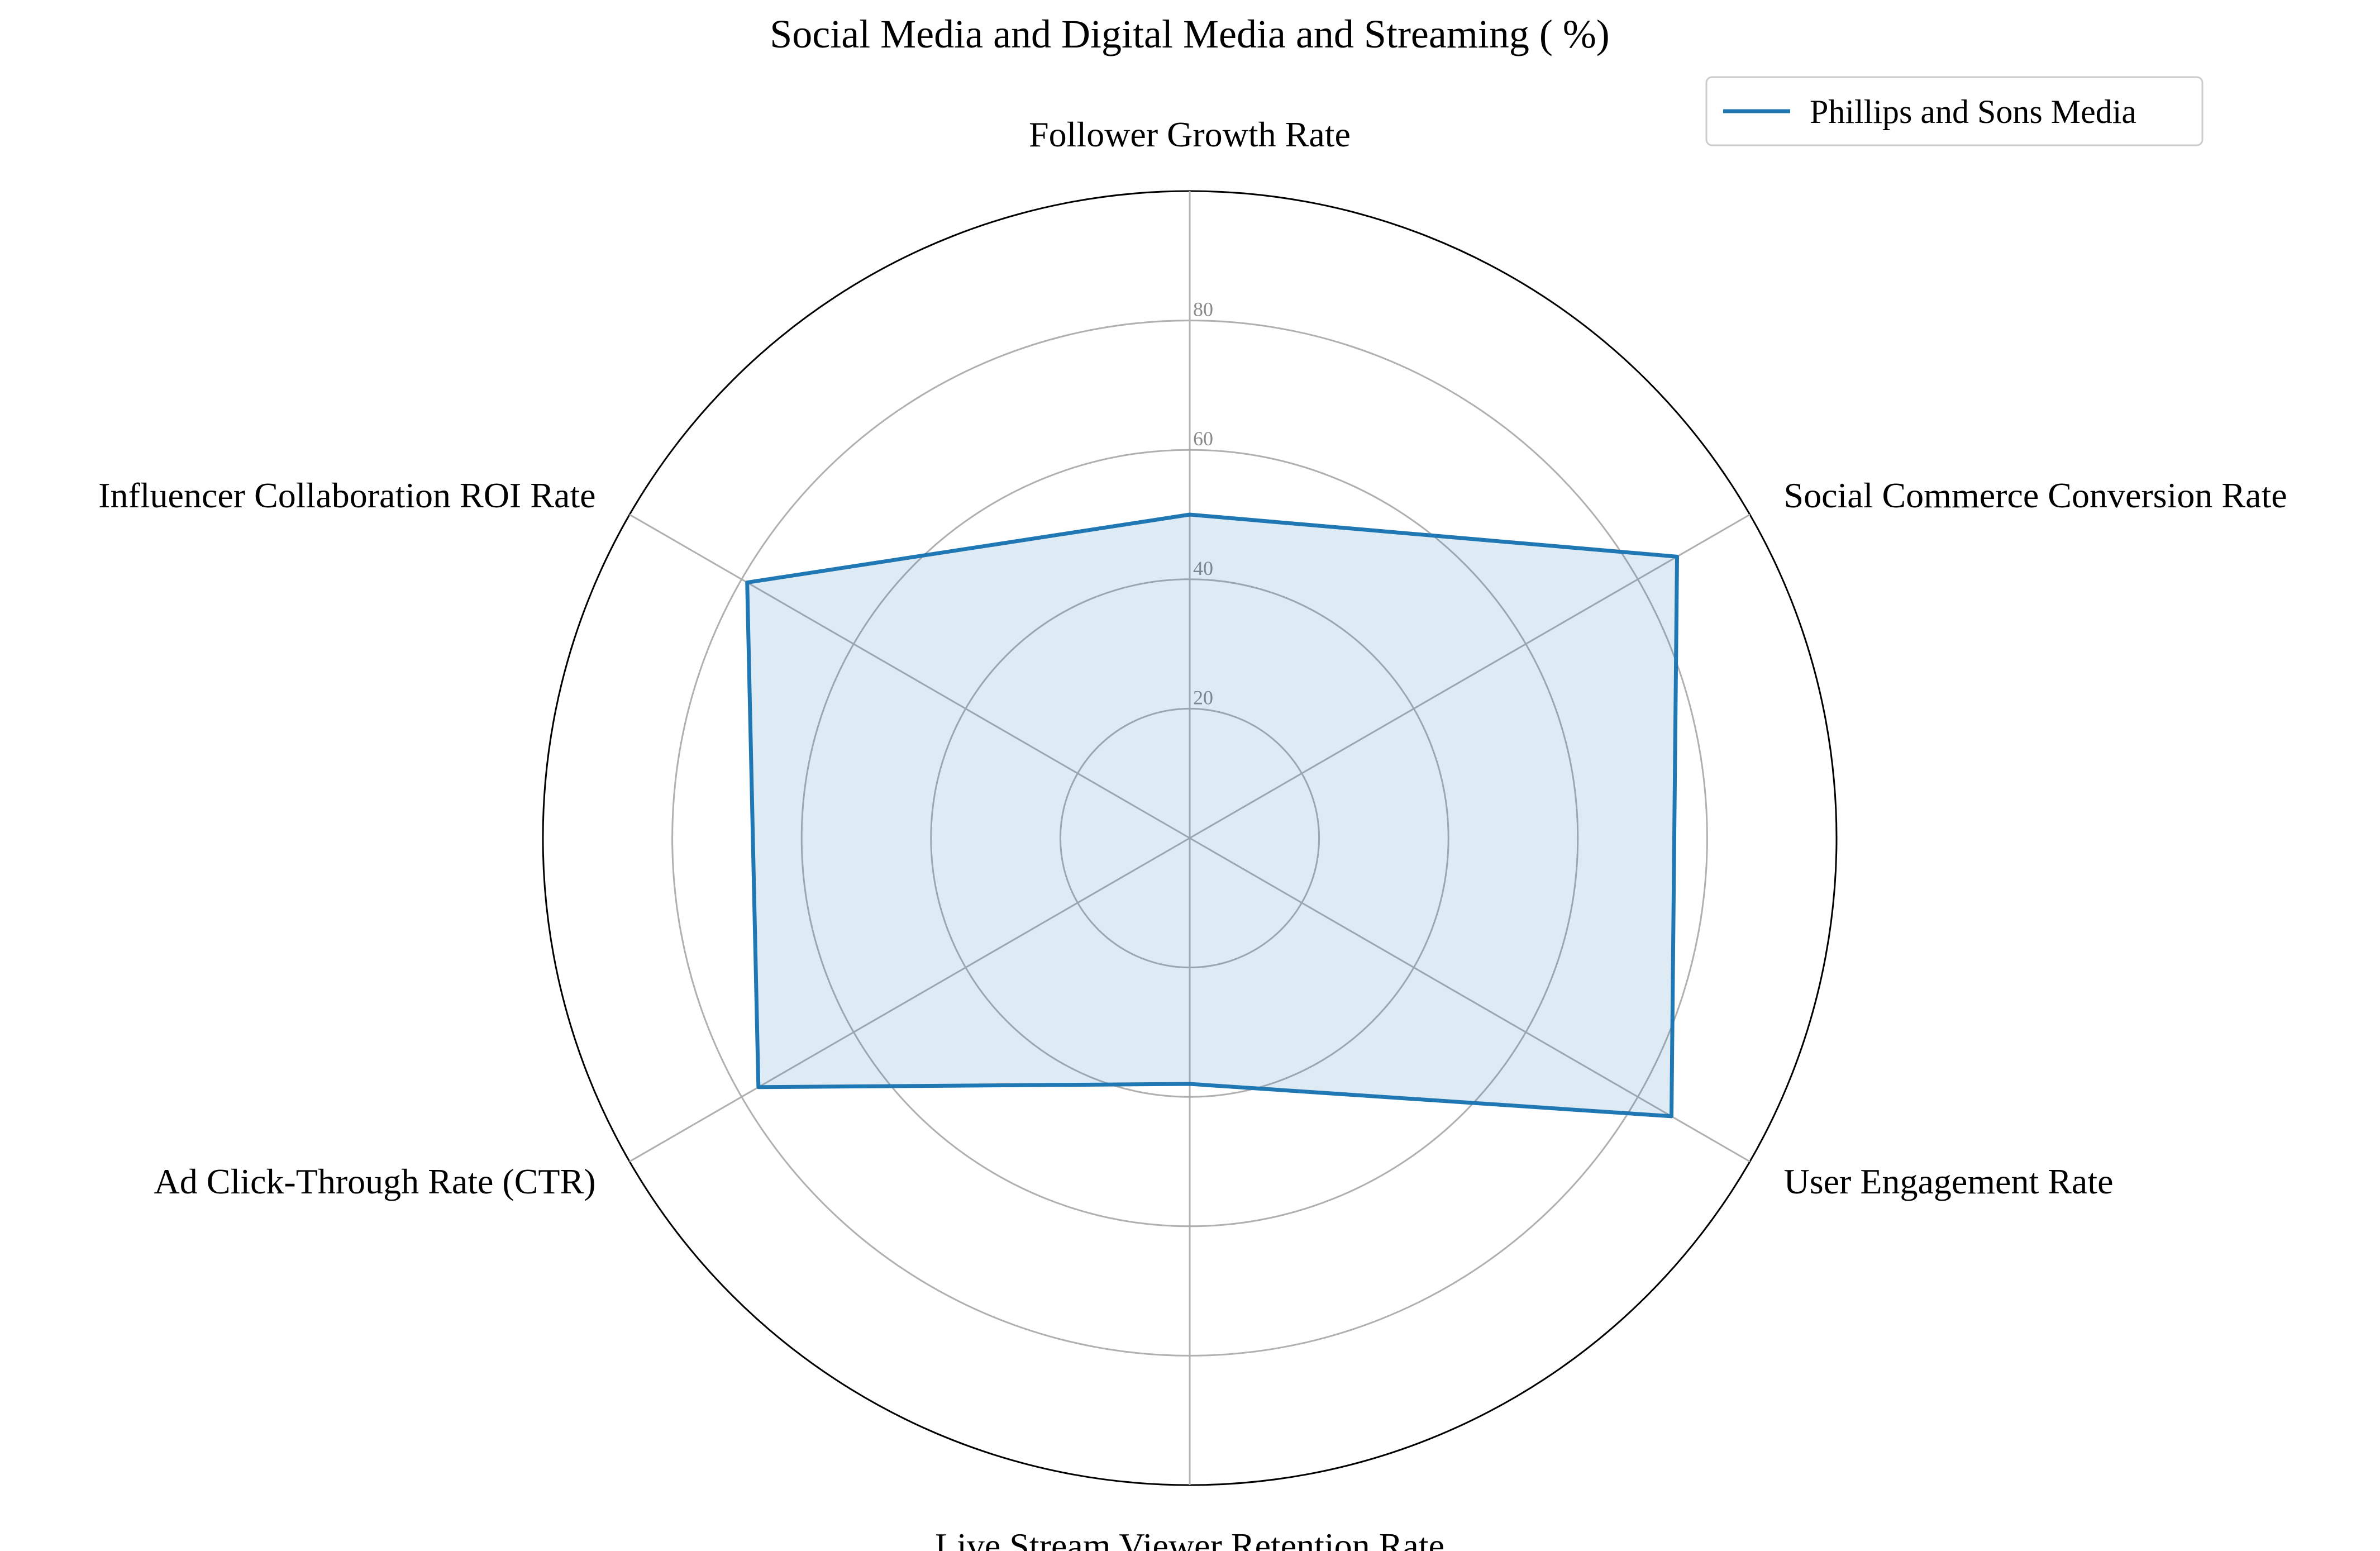 Image resolution: width=2380 pixels, height=1551 pixels. Describe the element at coordinates (2035, 495) in the screenshot. I see `axis-label-2: Social Commerce Conversion Rate` at that location.